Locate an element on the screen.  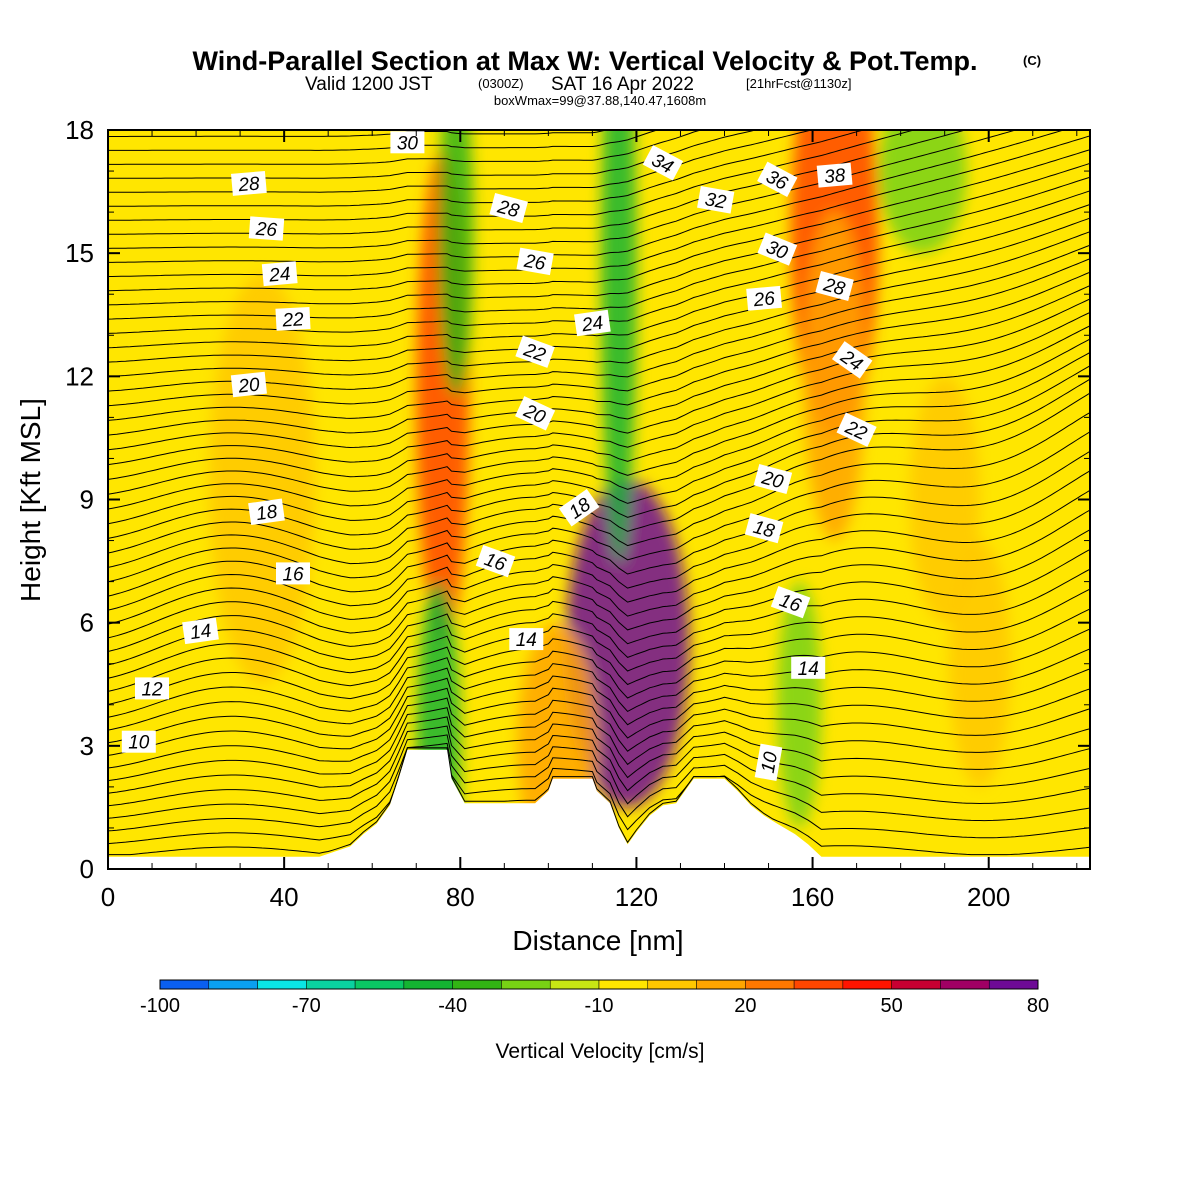
x-axis-label: Distance [nm] is located at coordinates (597, 940).